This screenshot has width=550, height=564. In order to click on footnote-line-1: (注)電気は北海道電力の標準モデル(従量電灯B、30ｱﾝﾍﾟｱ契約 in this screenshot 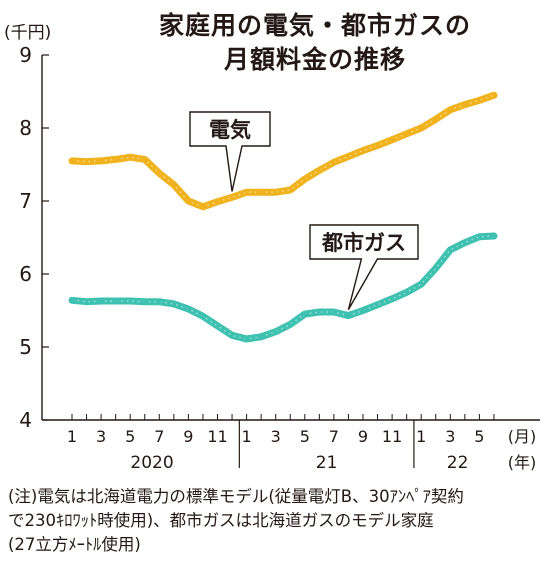, I will do `click(236, 496)`.